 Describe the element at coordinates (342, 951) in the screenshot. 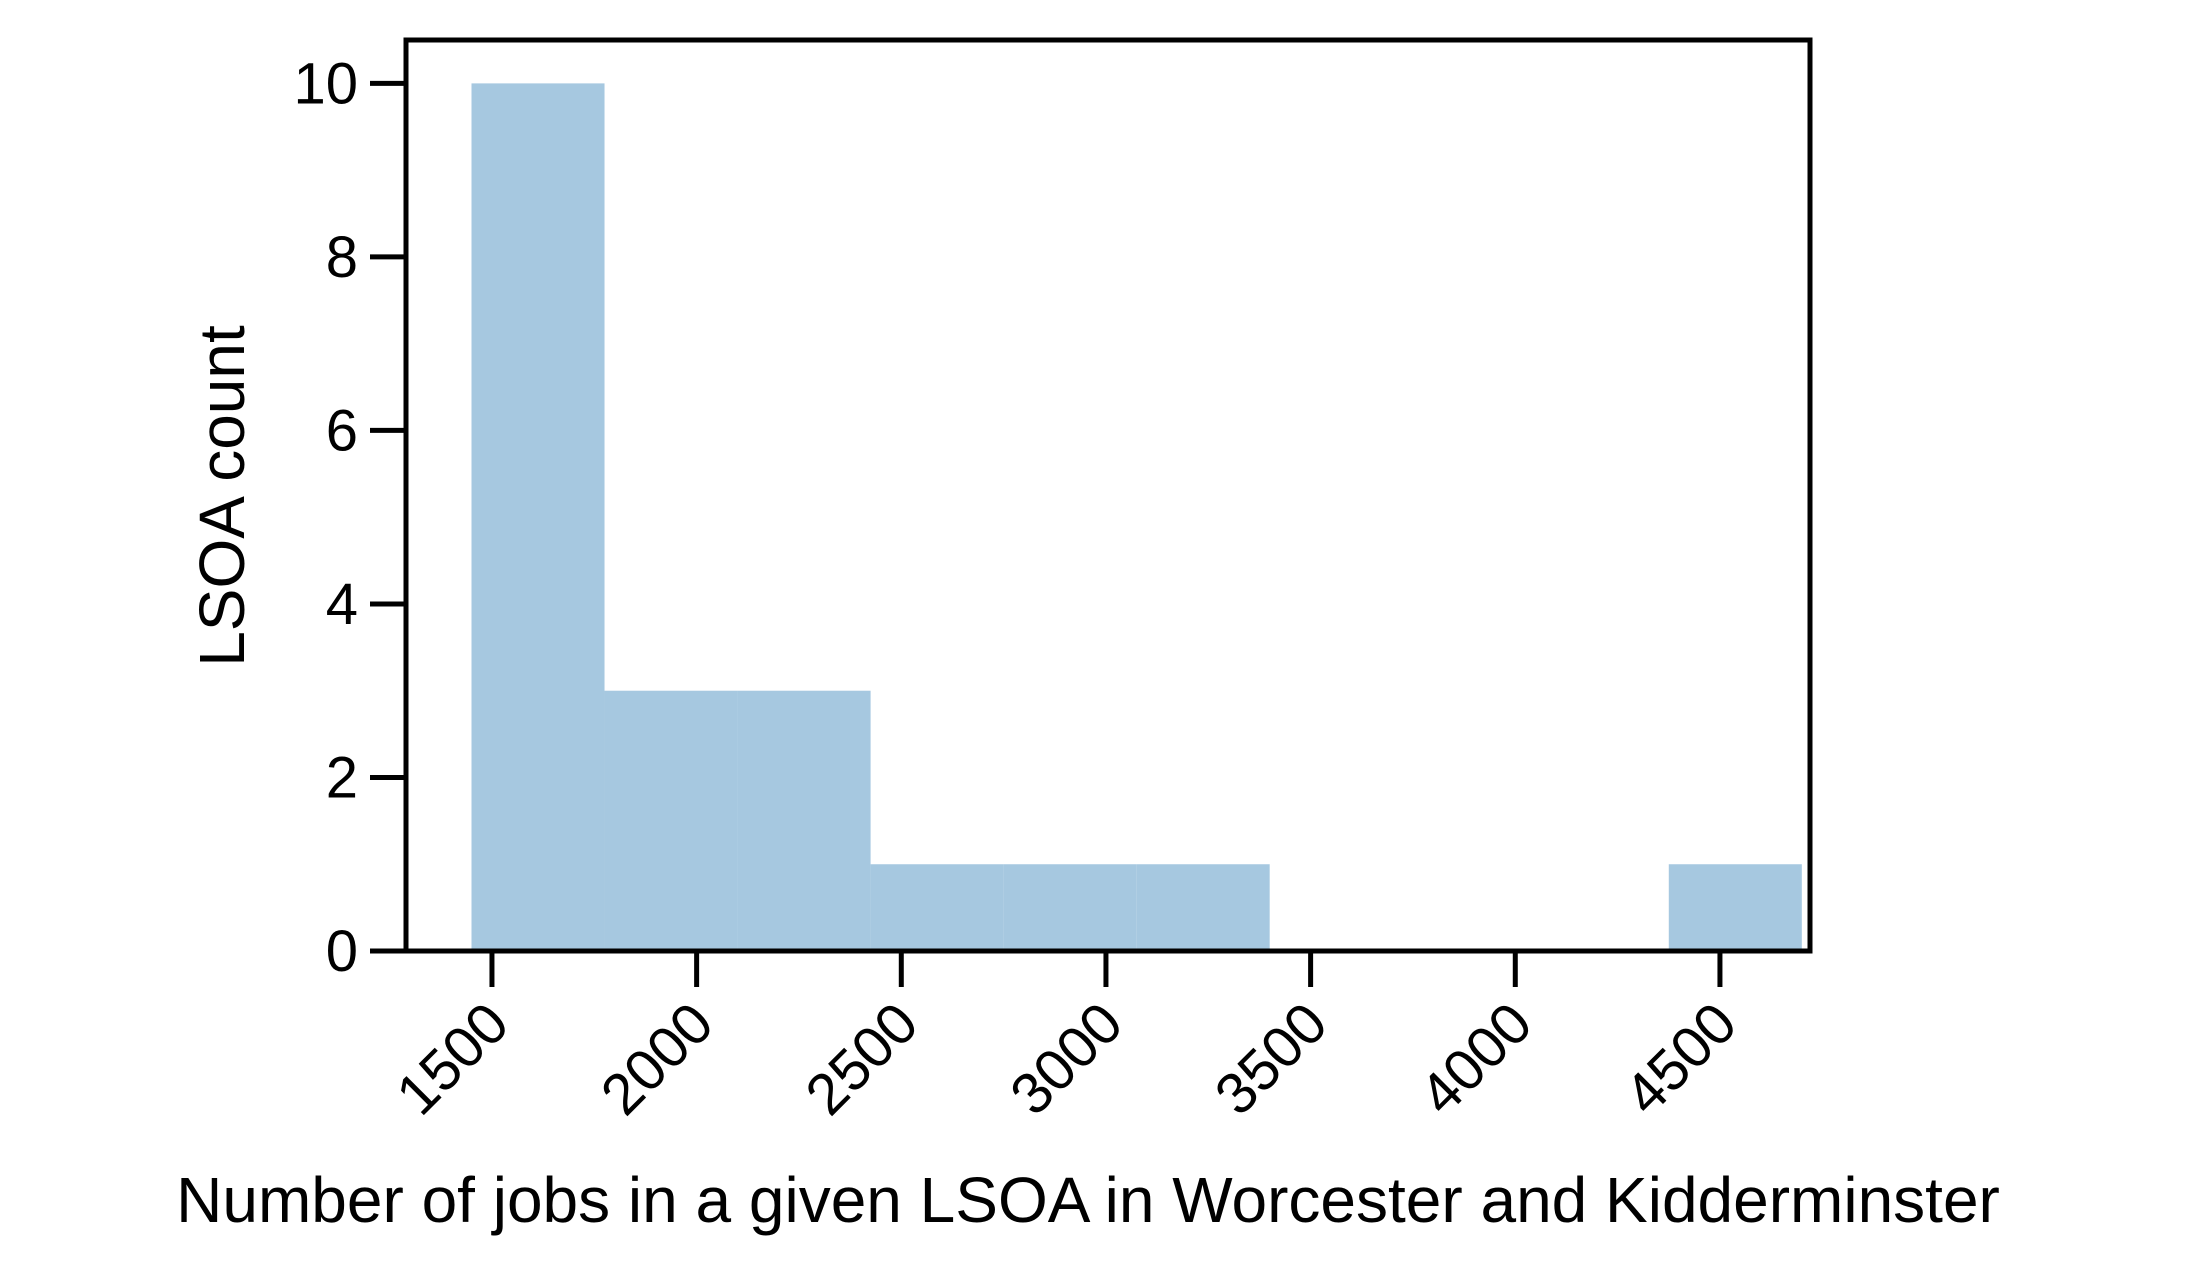

I see `y-tick-label: 0` at that location.